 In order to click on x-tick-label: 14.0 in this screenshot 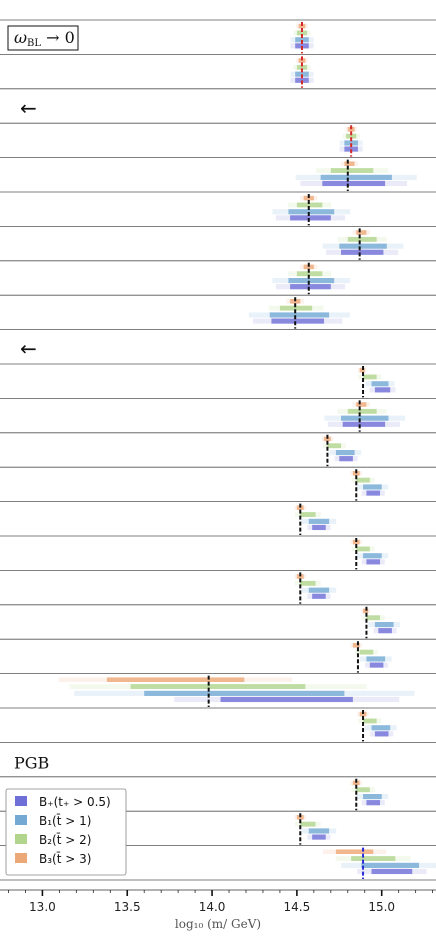, I will do `click(212, 907)`.